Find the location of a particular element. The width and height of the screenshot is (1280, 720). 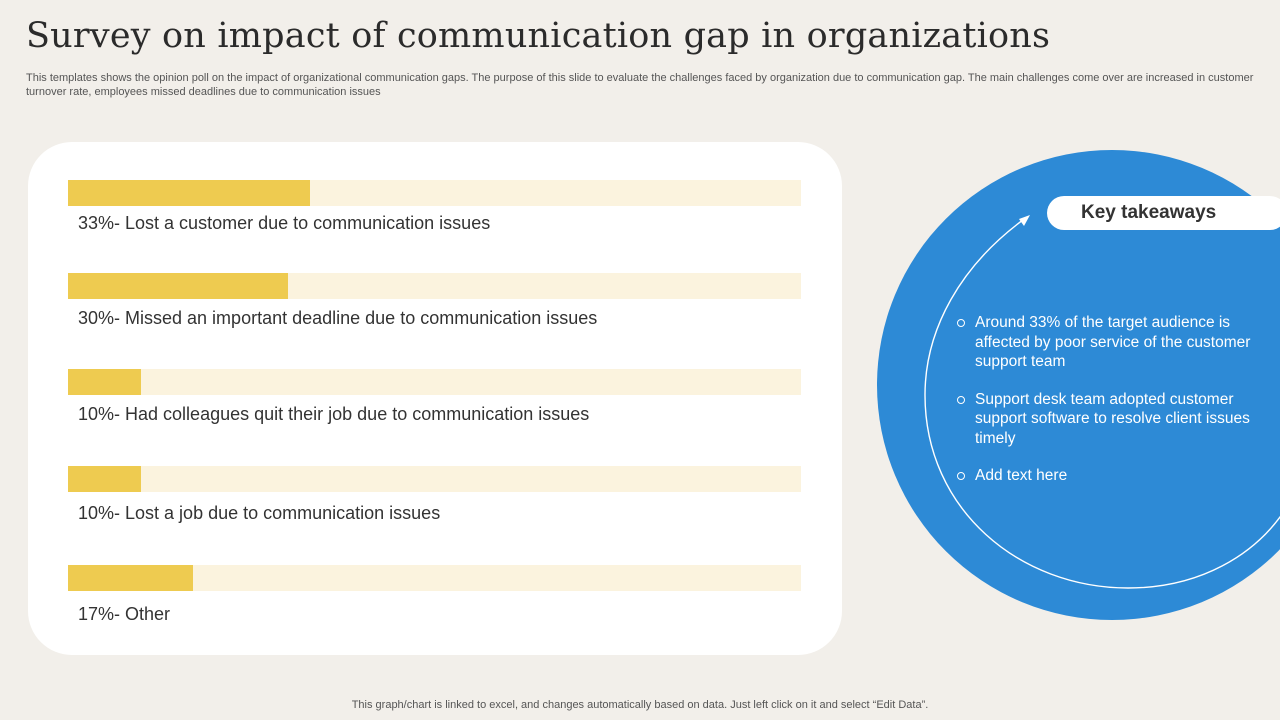

bar-row: 17%- Other is located at coordinates (434, 594).